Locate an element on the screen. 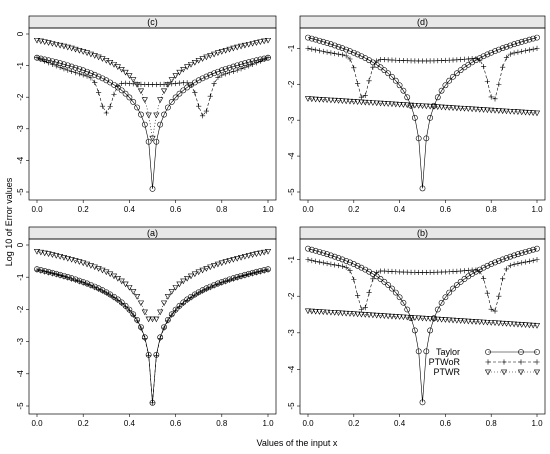 The image size is (550, 454). series-ptwor is located at coordinates (152, 336).